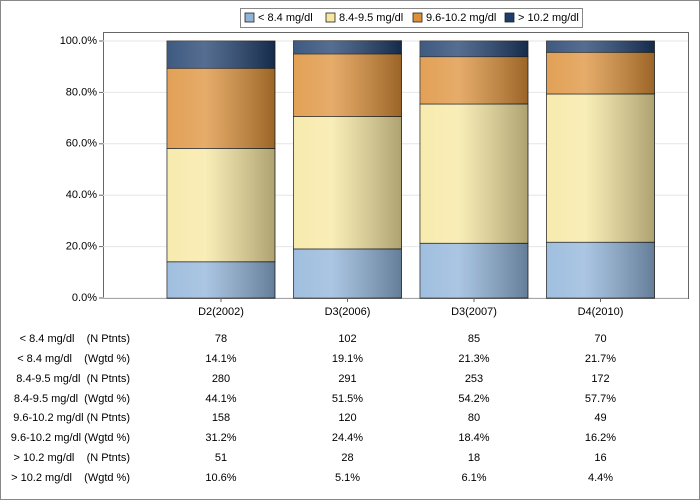 The height and width of the screenshot is (500, 700). I want to click on table-cell: 49, so click(600, 418).